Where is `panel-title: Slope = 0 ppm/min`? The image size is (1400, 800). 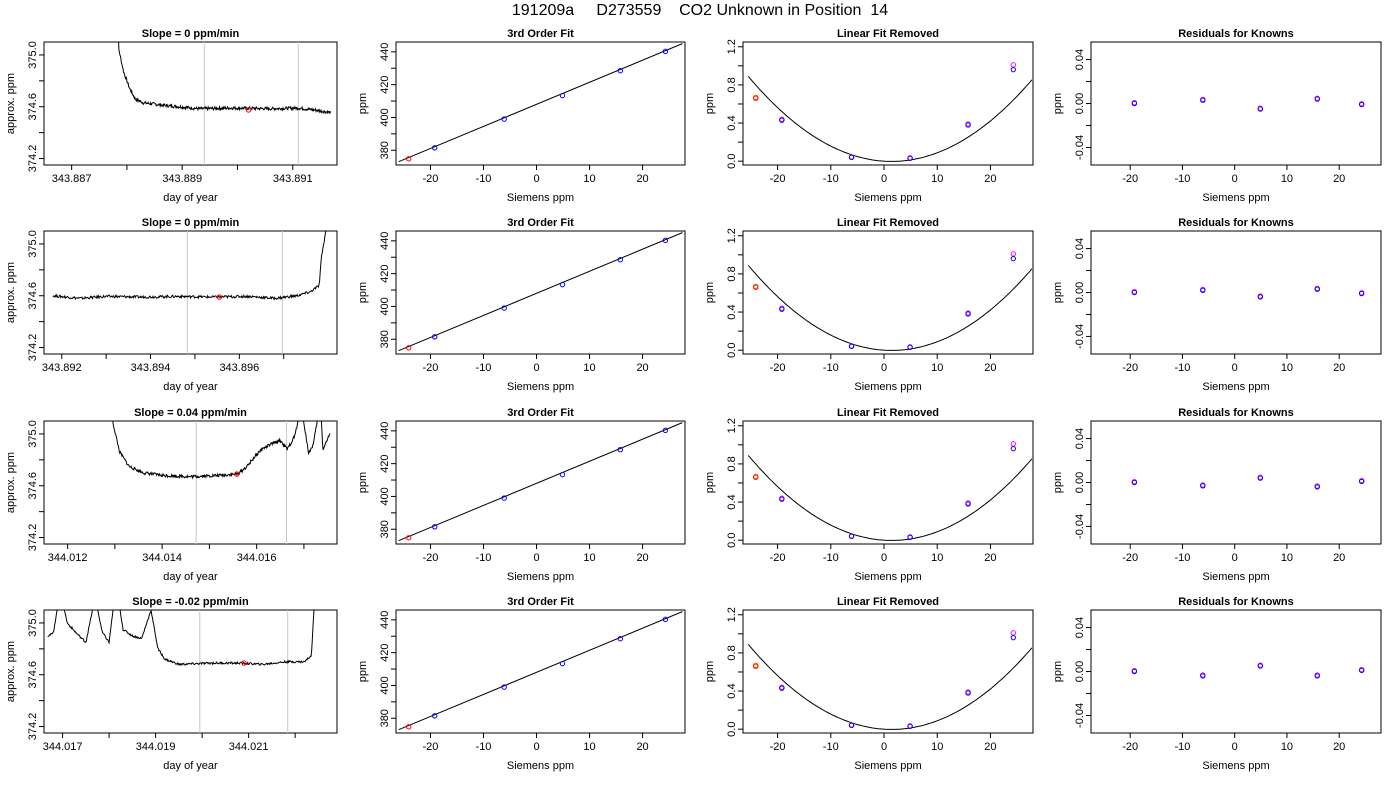
panel-title: Slope = 0 ppm/min is located at coordinates (191, 223).